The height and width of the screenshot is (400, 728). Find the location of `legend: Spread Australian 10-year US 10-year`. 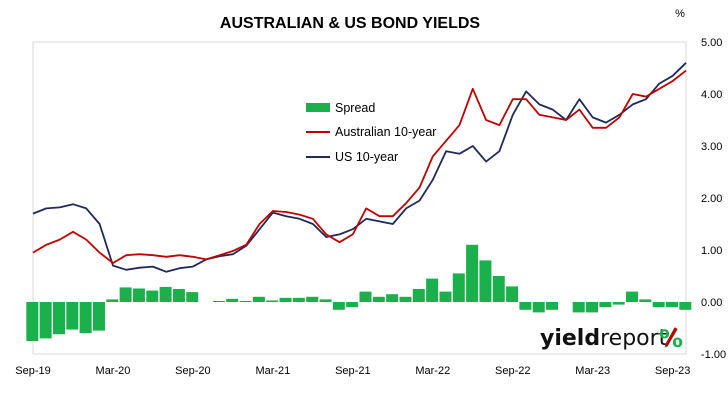

legend: Spread Australian 10-year US 10-year is located at coordinates (371, 132).